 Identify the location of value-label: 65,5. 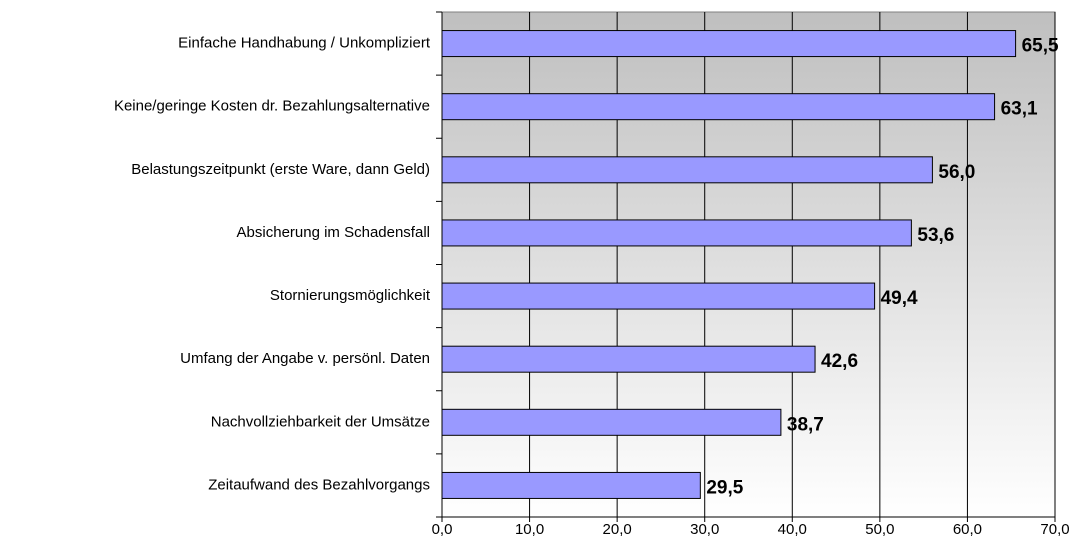
(1040, 46).